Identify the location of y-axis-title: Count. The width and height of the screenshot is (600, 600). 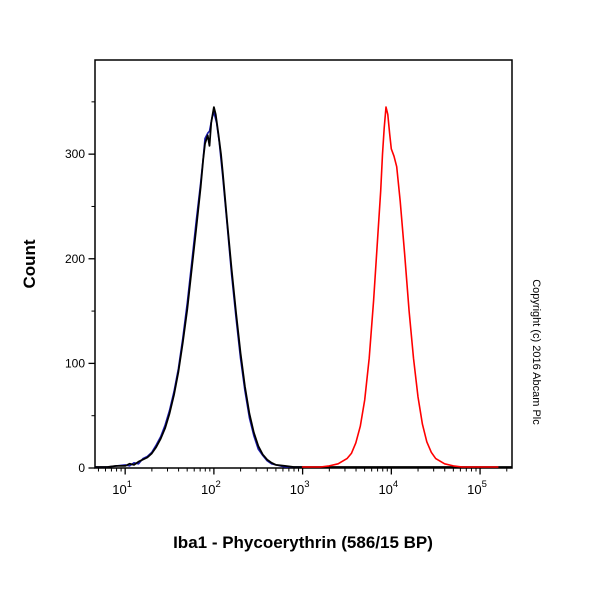
(29, 264).